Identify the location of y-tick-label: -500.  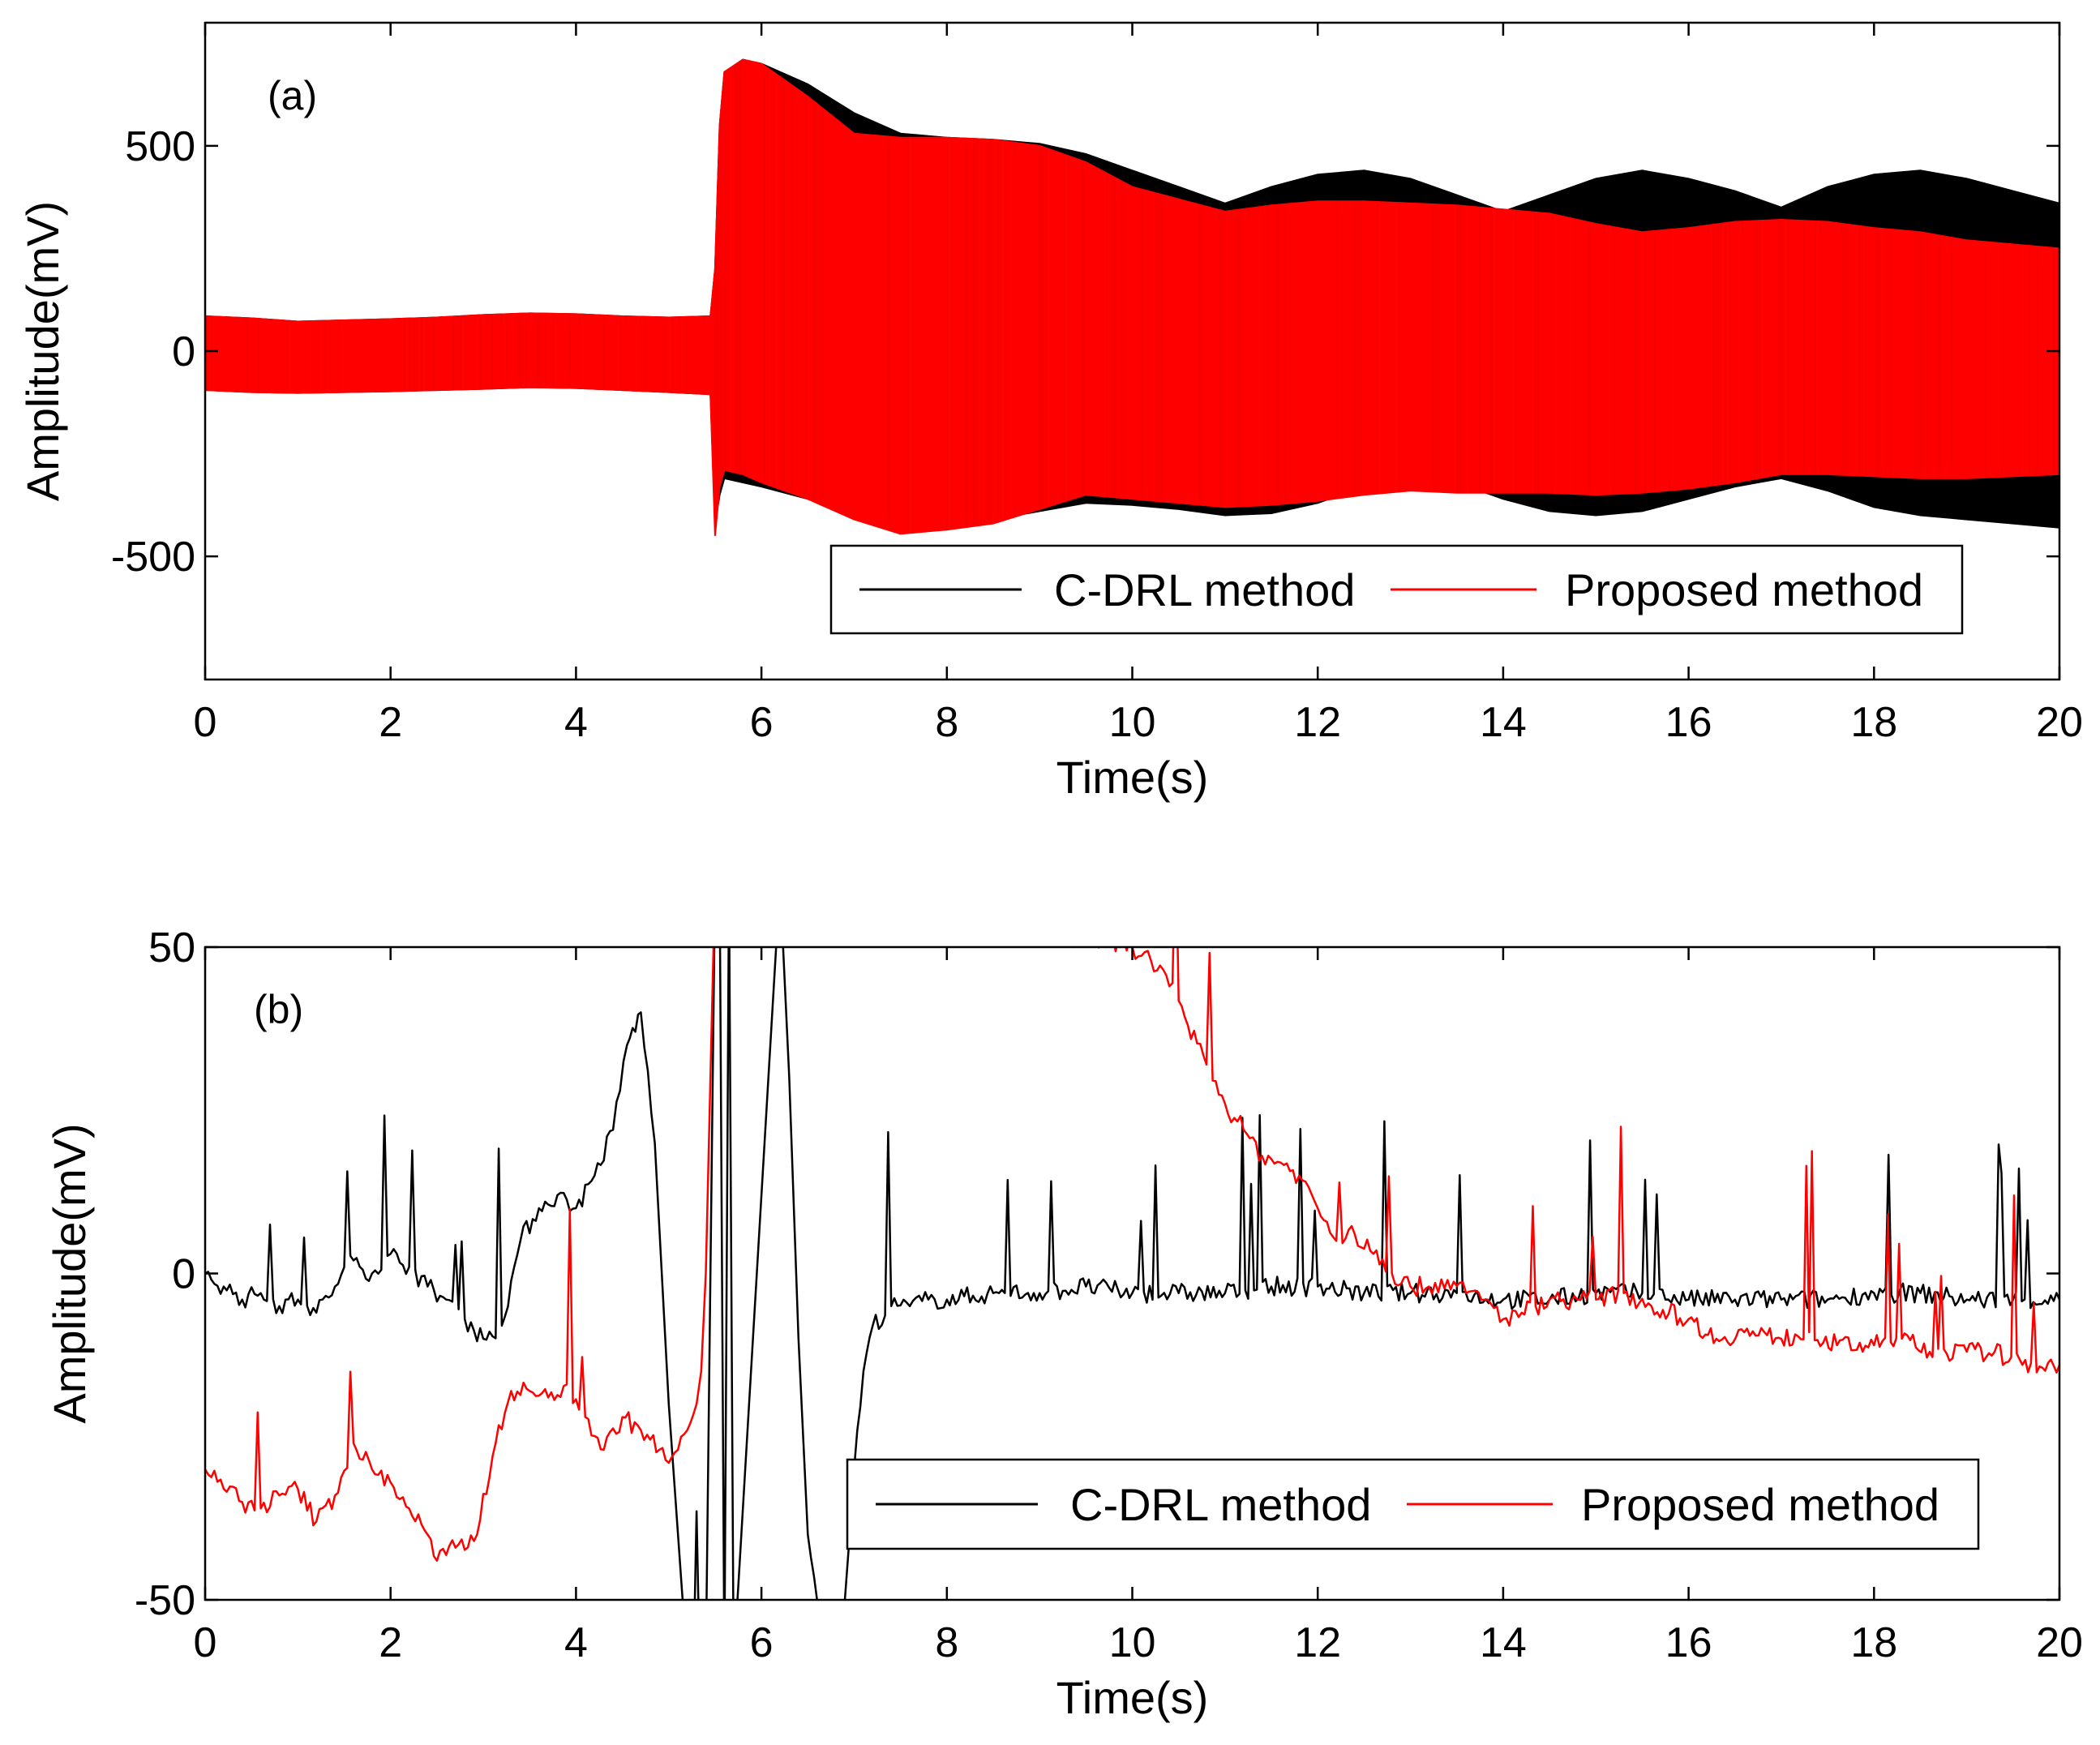
(153, 557).